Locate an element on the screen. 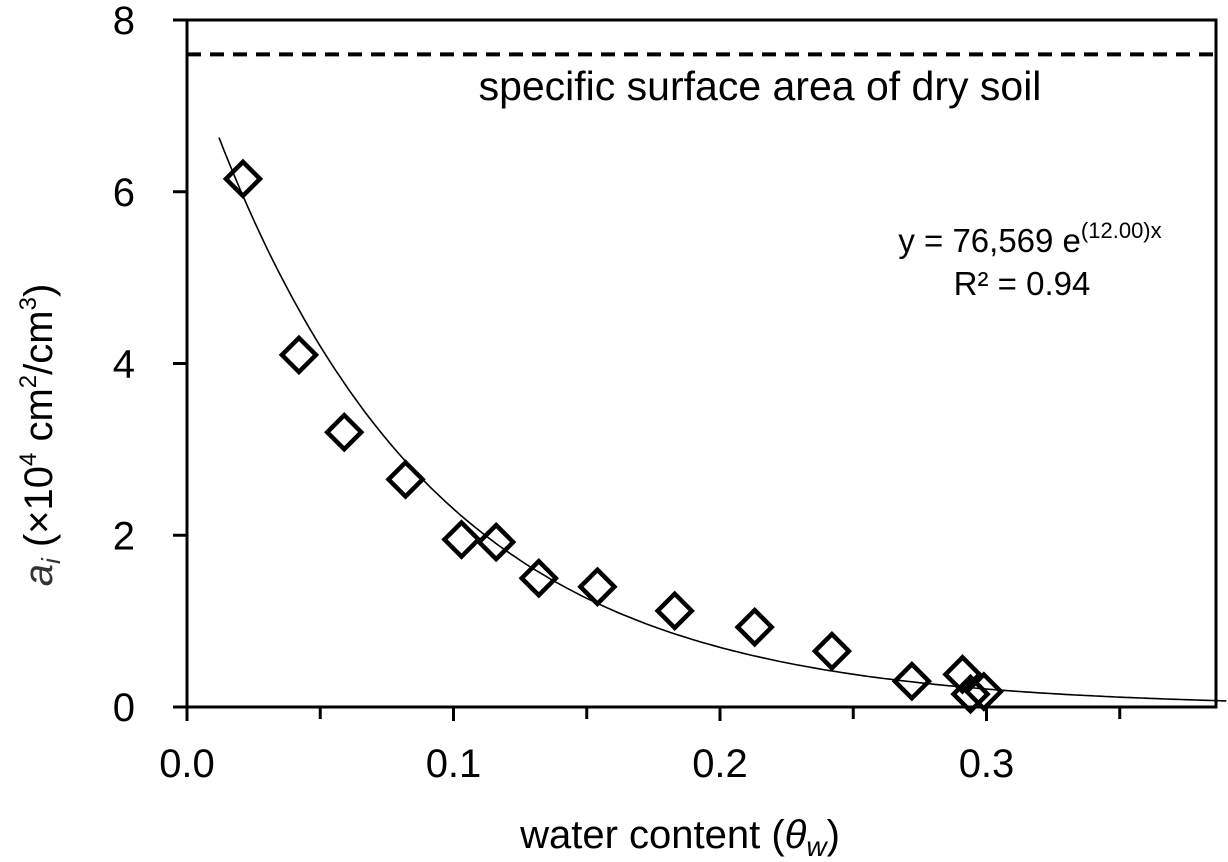  y-axis-title-exp2: 2 is located at coordinates (28, 381).